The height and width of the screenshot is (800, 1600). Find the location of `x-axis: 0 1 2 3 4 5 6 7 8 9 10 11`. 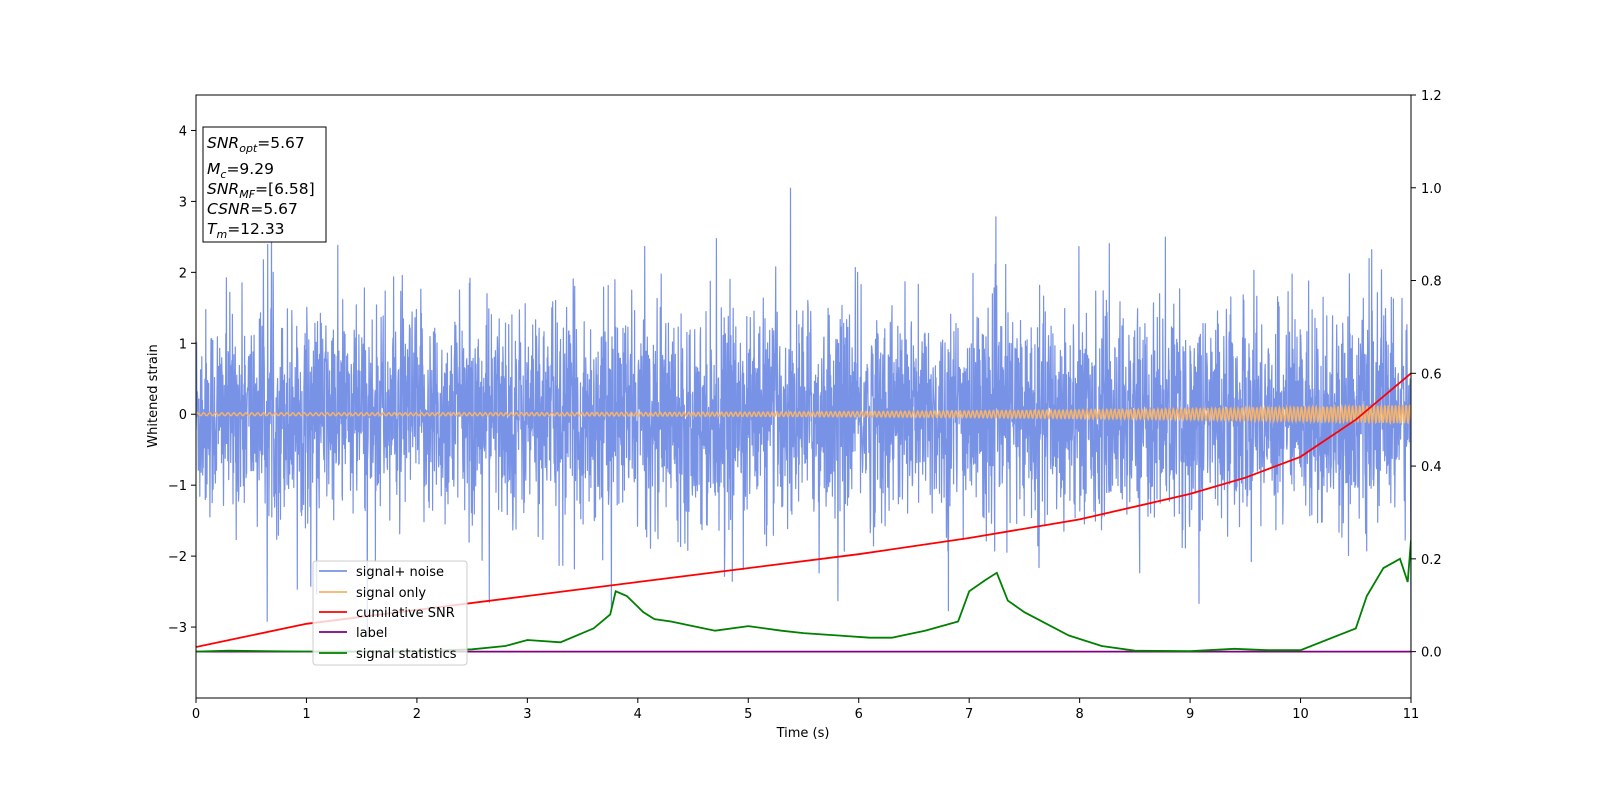

x-axis: 0 1 2 3 4 5 6 7 8 9 10 11 is located at coordinates (805, 710).